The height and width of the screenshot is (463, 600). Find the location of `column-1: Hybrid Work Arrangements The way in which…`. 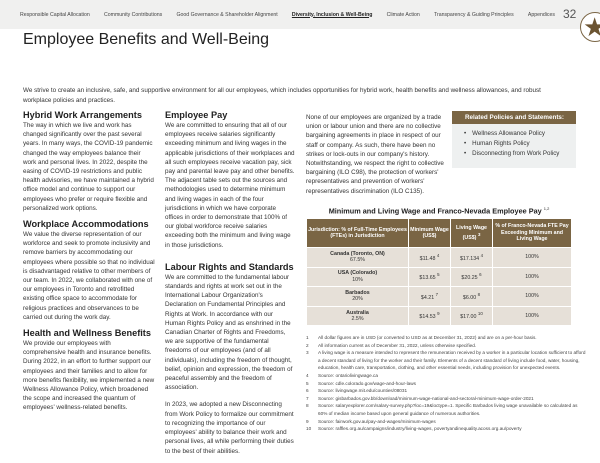

column-1: Hybrid Work Arrangements The way in which… is located at coordinates (89, 264).